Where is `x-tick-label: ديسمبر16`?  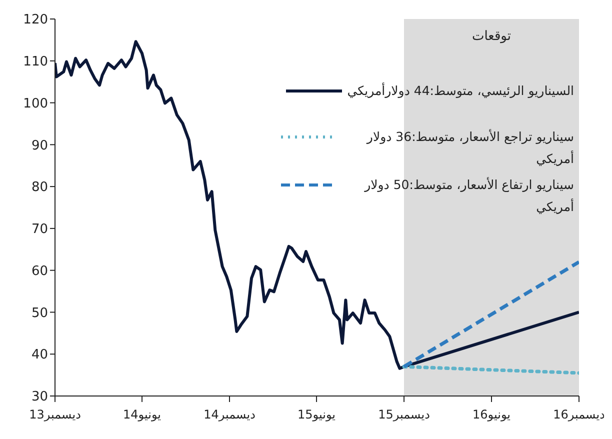
x-tick-label: ديسمبر16 is located at coordinates (579, 415).